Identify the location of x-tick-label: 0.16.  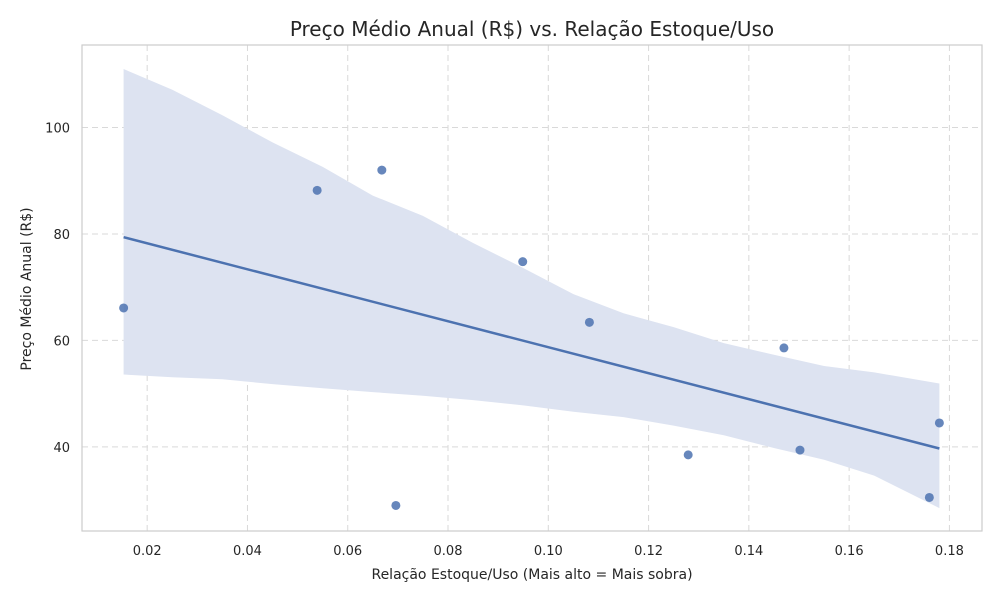
(849, 551).